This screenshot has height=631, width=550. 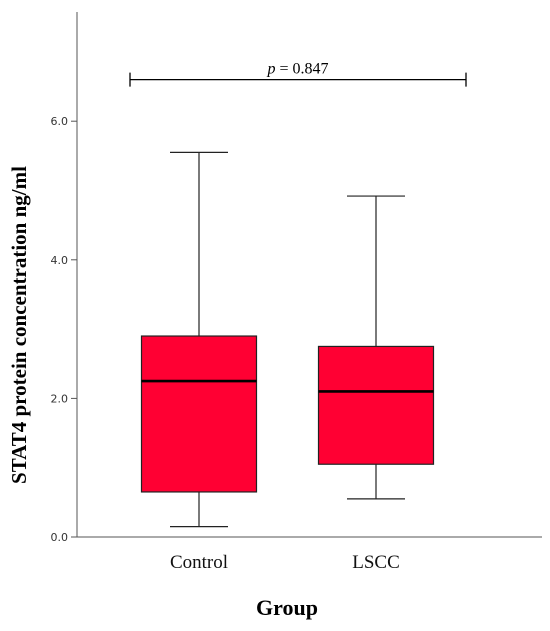 I want to click on x-tick-label: LSCC, so click(x=376, y=562).